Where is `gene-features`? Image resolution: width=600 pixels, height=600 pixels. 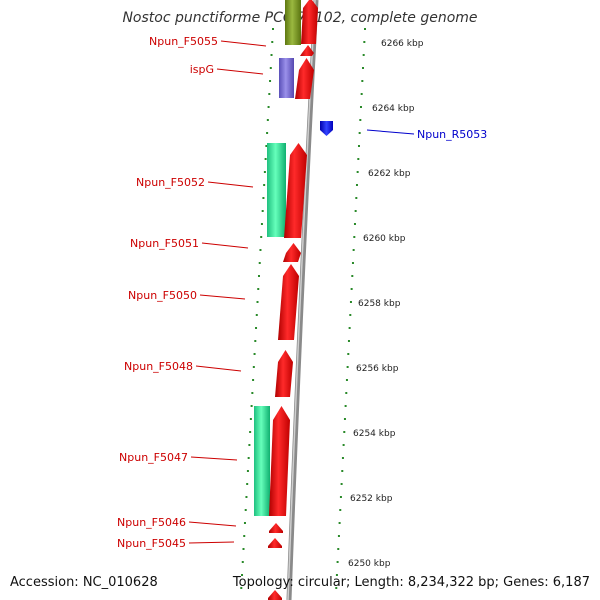 gene-features is located at coordinates (293, 300).